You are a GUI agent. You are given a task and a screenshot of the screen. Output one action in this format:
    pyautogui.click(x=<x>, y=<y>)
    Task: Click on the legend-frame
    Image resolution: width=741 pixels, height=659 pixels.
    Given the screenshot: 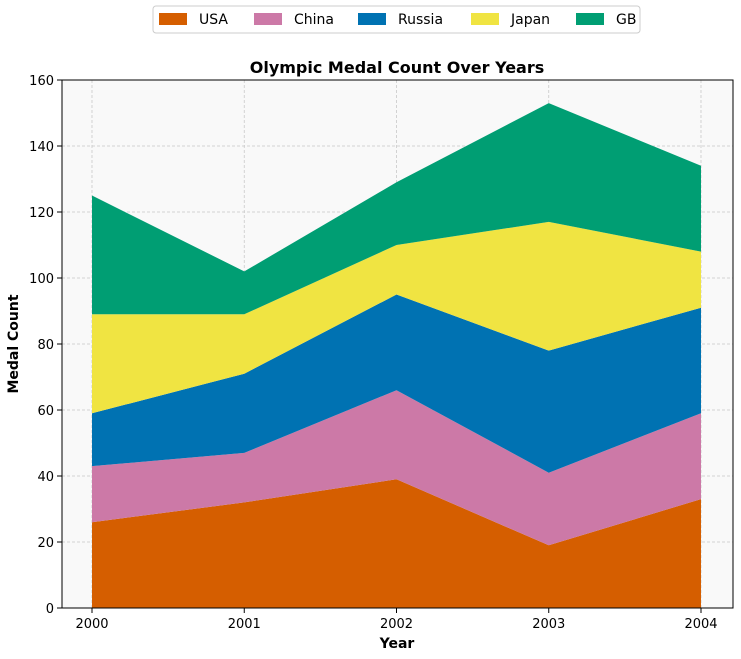 What is the action you would take?
    pyautogui.click(x=396, y=19)
    